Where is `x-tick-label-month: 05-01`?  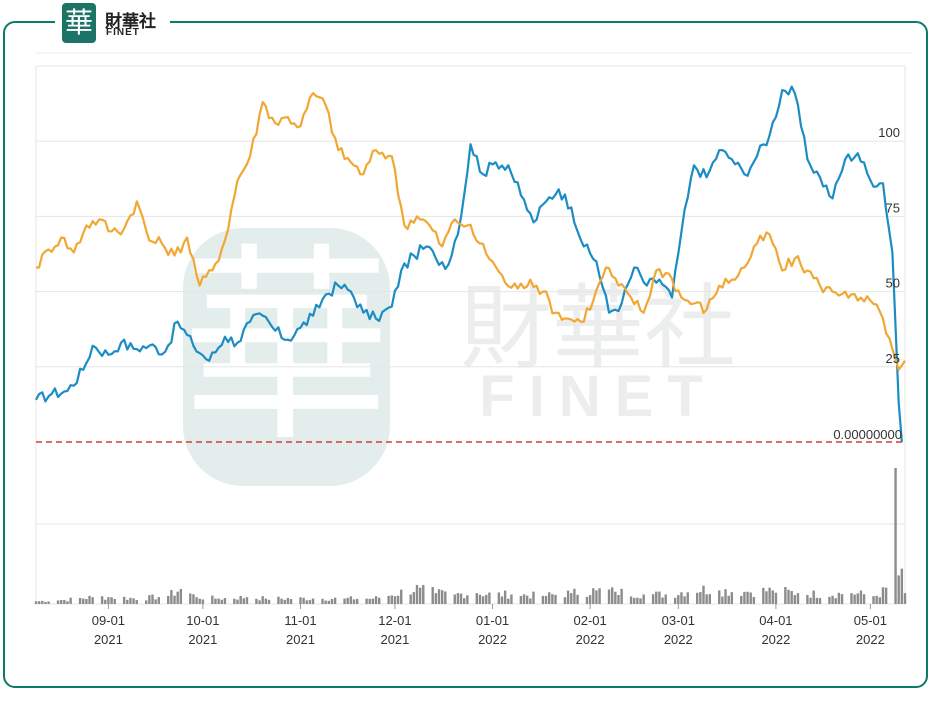 x-tick-label-month: 05-01 is located at coordinates (870, 620).